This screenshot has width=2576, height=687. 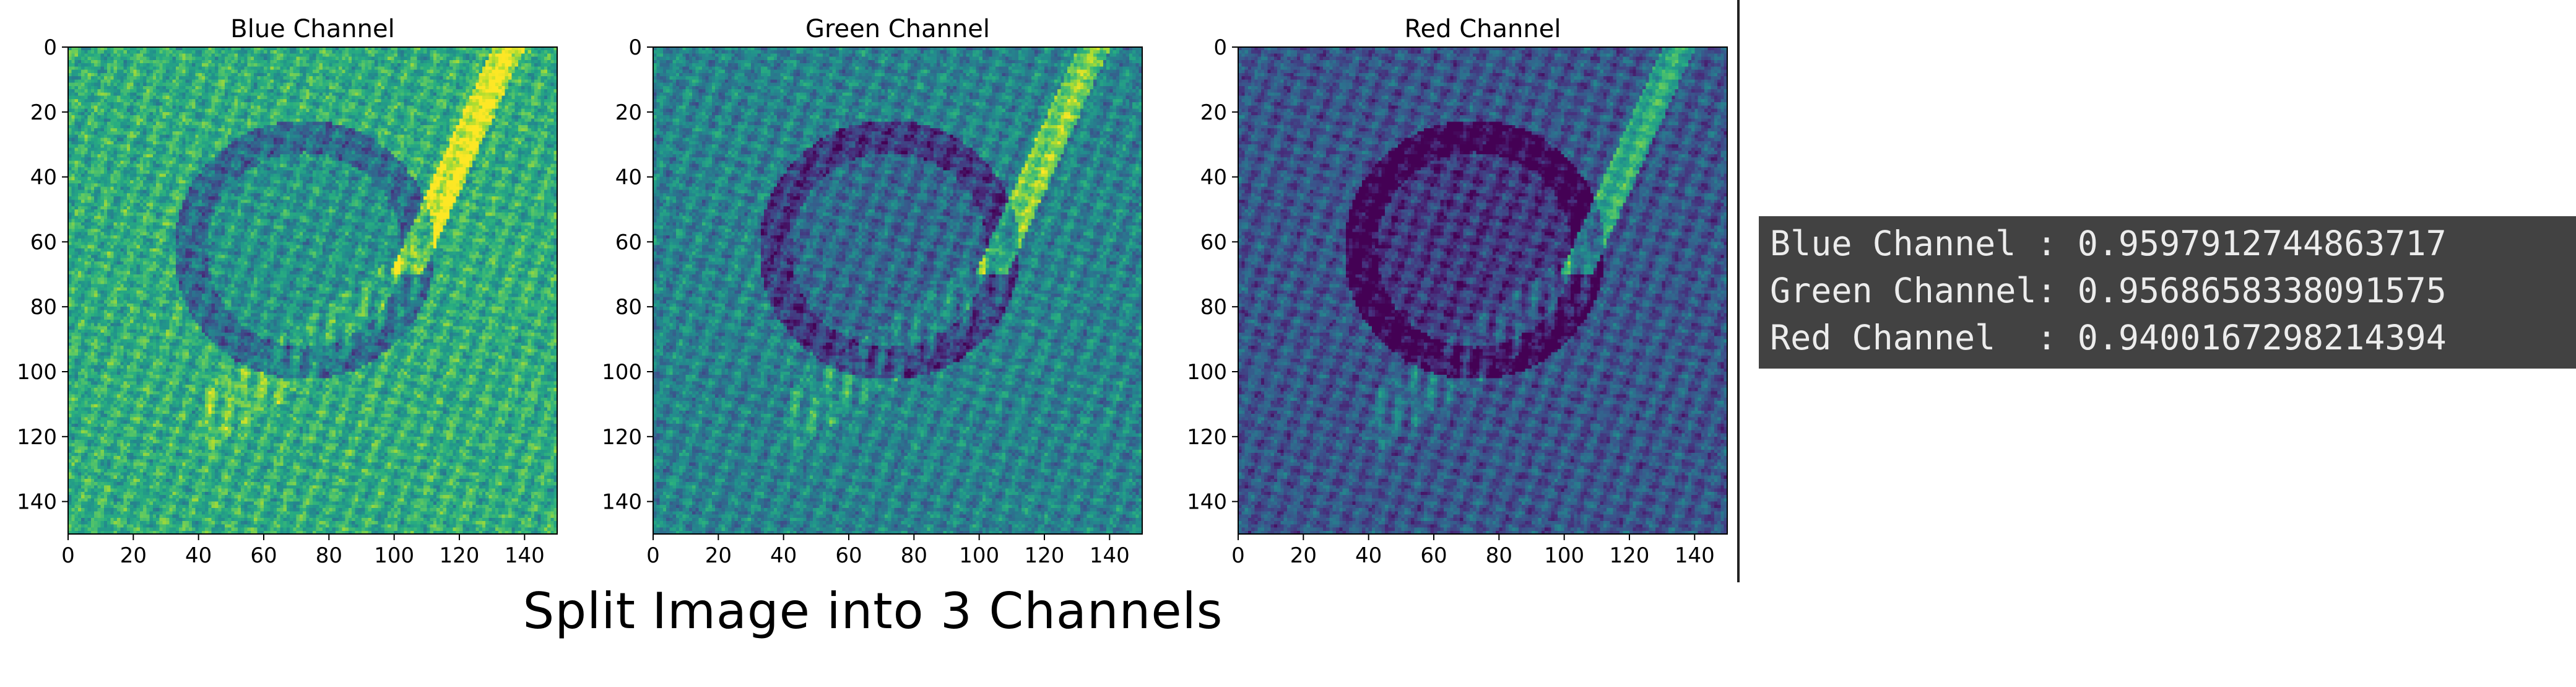 I want to click on console-line-blue: Blue Channel : 0.9597912744863717, so click(x=2108, y=243).